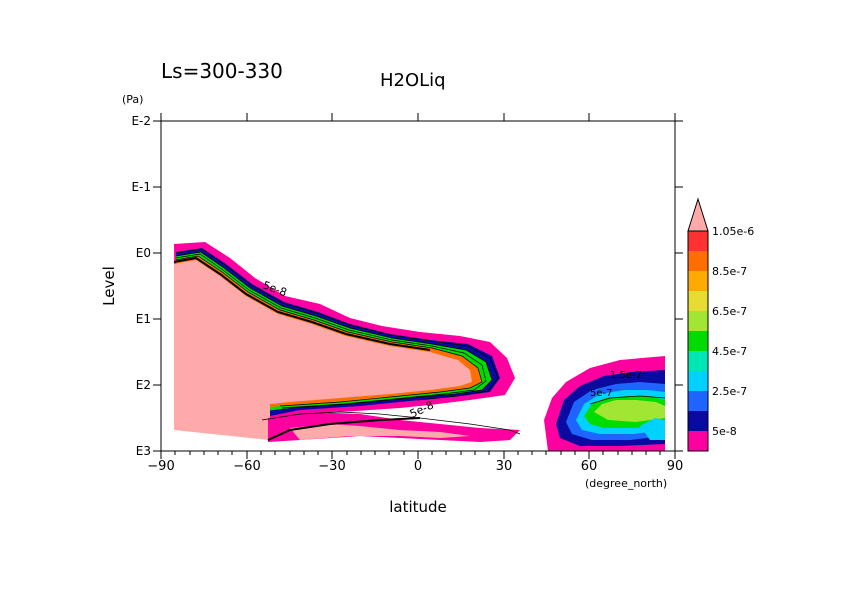 The image size is (842, 595). I want to click on y-tick-label: E1, so click(143, 319).